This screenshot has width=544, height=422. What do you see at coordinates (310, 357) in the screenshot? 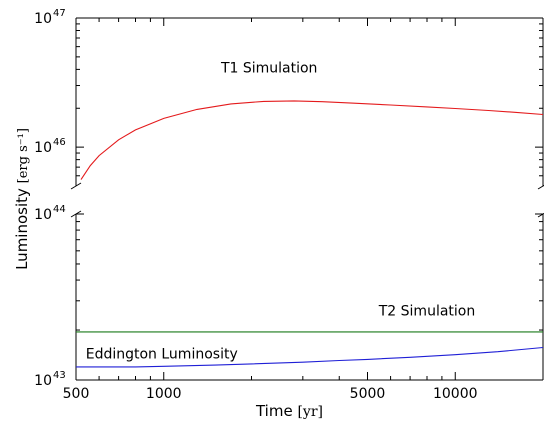
I see `series-line-eddington-luminosity` at bounding box center [310, 357].